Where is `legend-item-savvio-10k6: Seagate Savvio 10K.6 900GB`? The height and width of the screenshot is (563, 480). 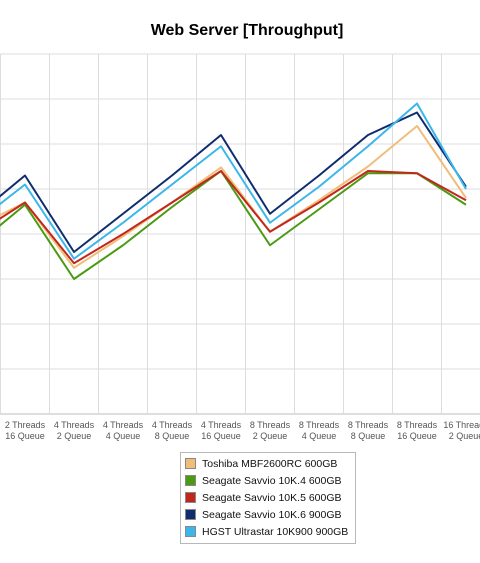 legend-item-savvio-10k6: Seagate Savvio 10K.6 900GB is located at coordinates (268, 514).